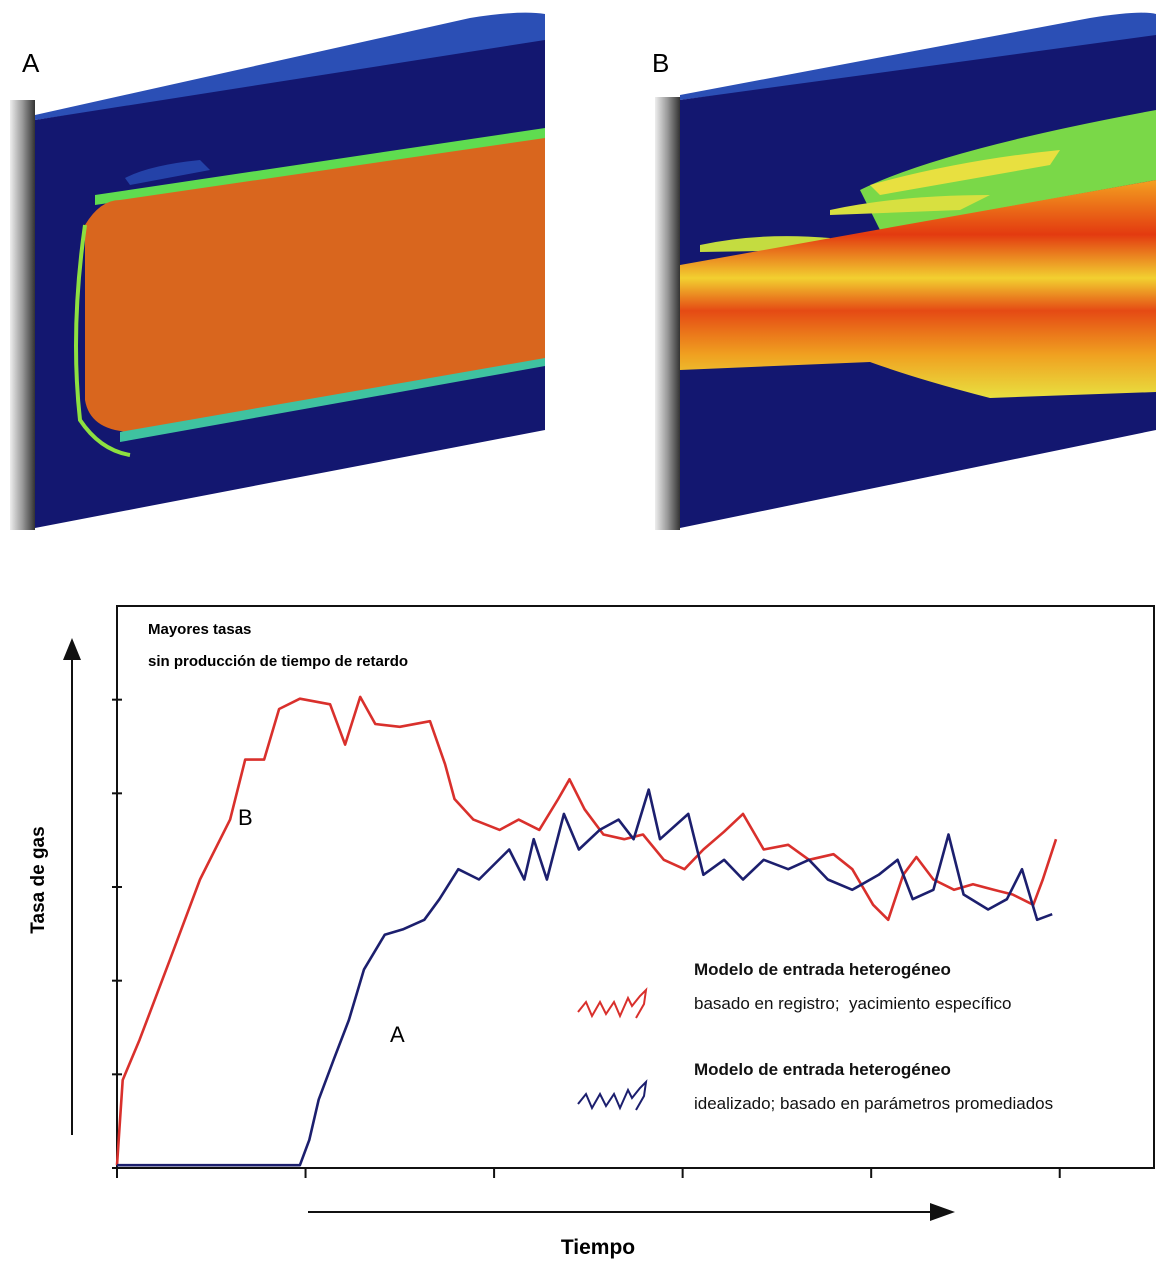 The image size is (1156, 1263). What do you see at coordinates (278, 661) in the screenshot?
I see `annotation: sin producción de tiempo de retardo` at bounding box center [278, 661].